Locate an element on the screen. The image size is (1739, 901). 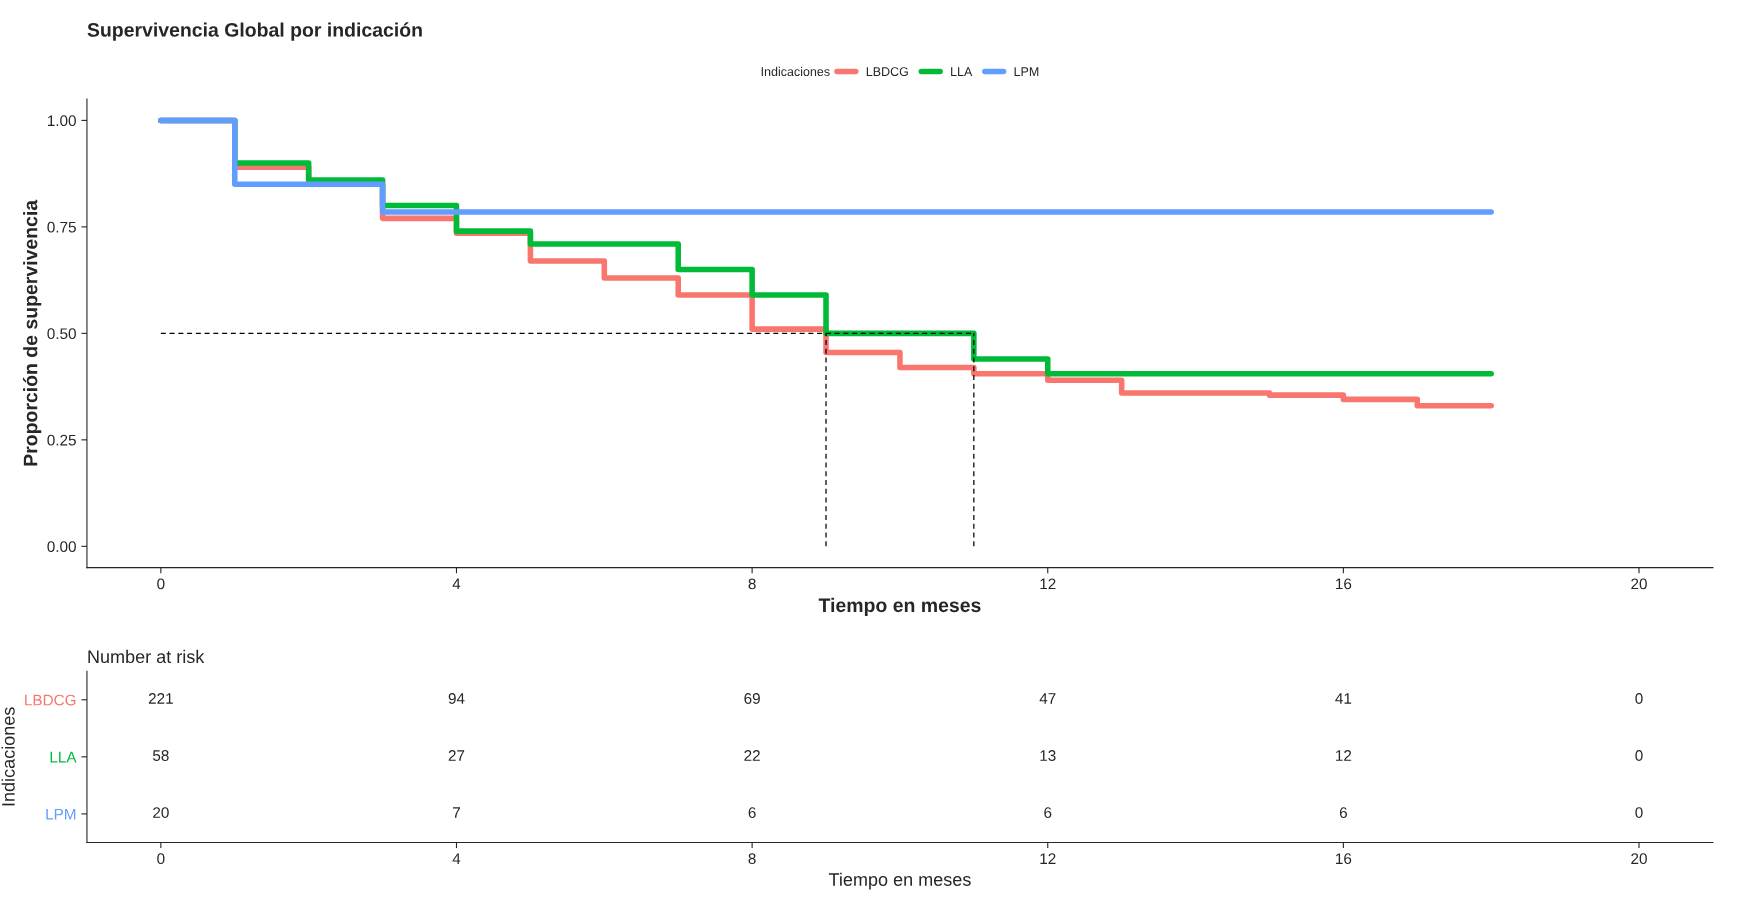
legend-label: LBDCG is located at coordinates (887, 72).